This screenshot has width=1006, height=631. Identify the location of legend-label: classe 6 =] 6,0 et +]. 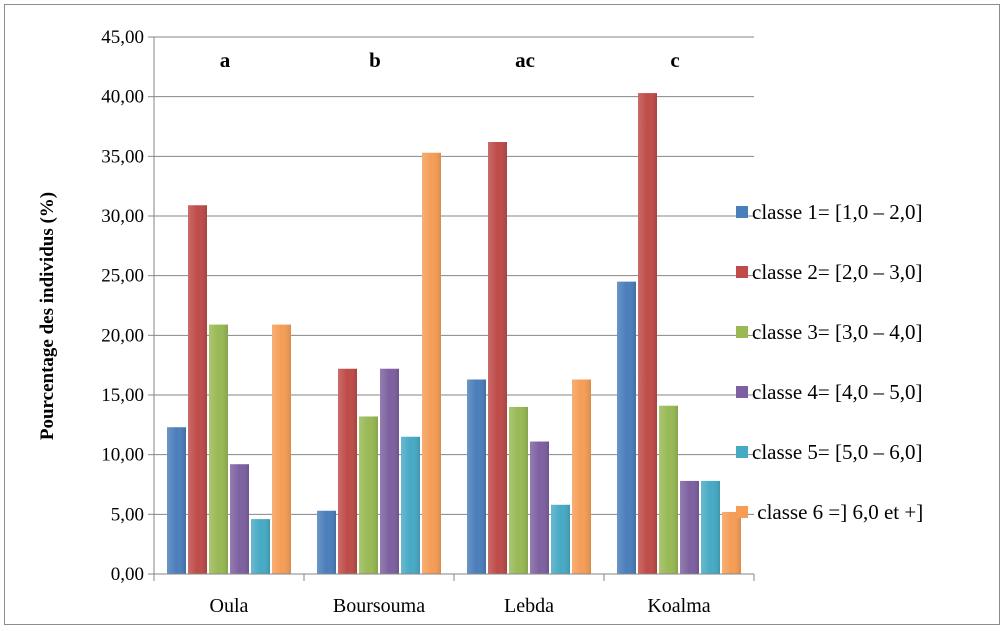
(837, 512).